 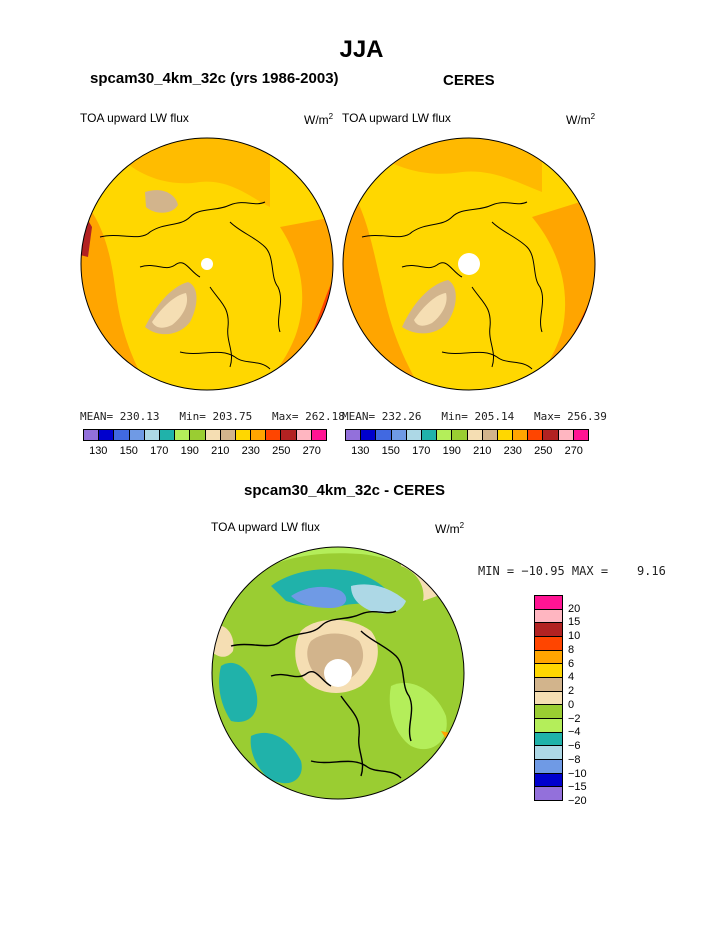 I want to click on diff-fill-blue-north, so click(x=319, y=597).